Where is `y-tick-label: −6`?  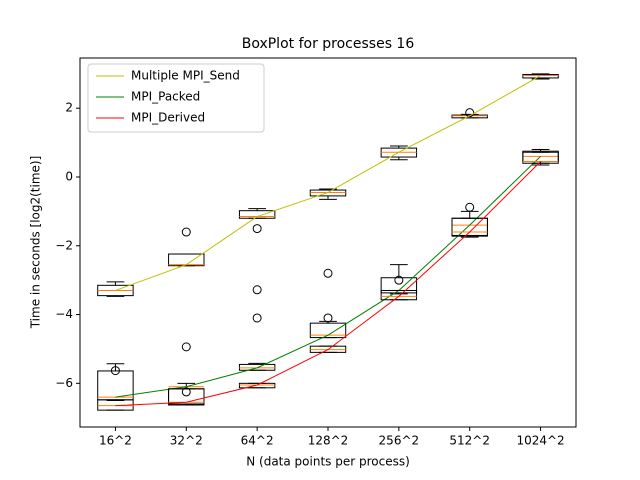 y-tick-label: −6 is located at coordinates (64, 383).